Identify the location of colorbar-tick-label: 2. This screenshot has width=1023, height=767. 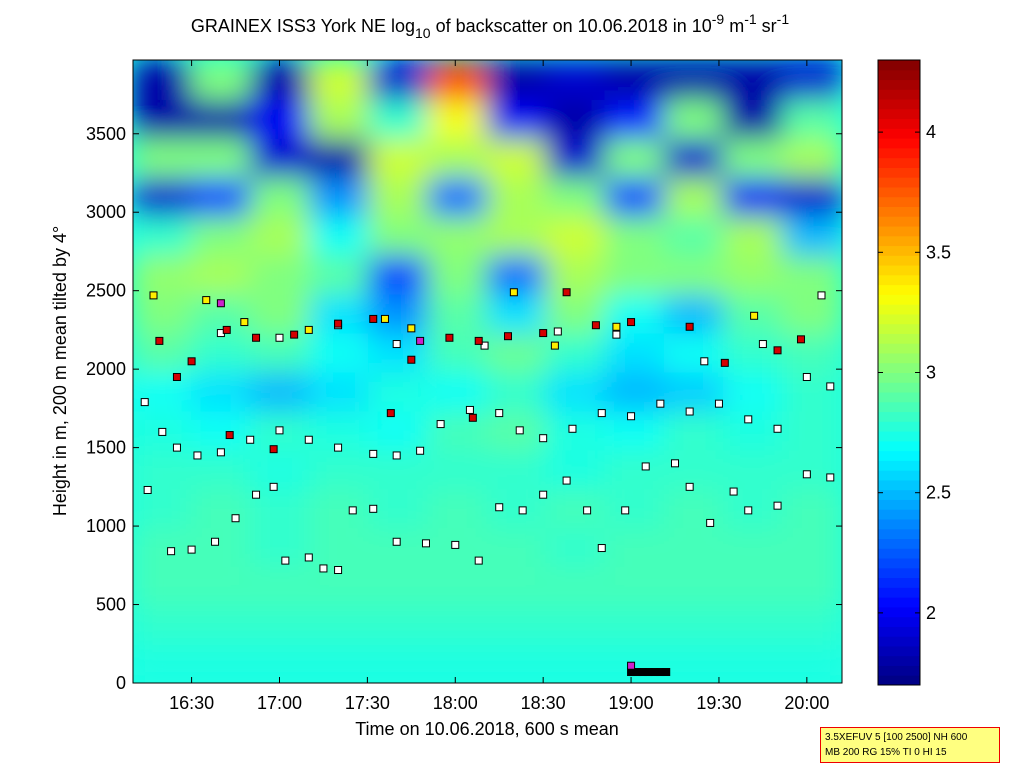
(931, 613).